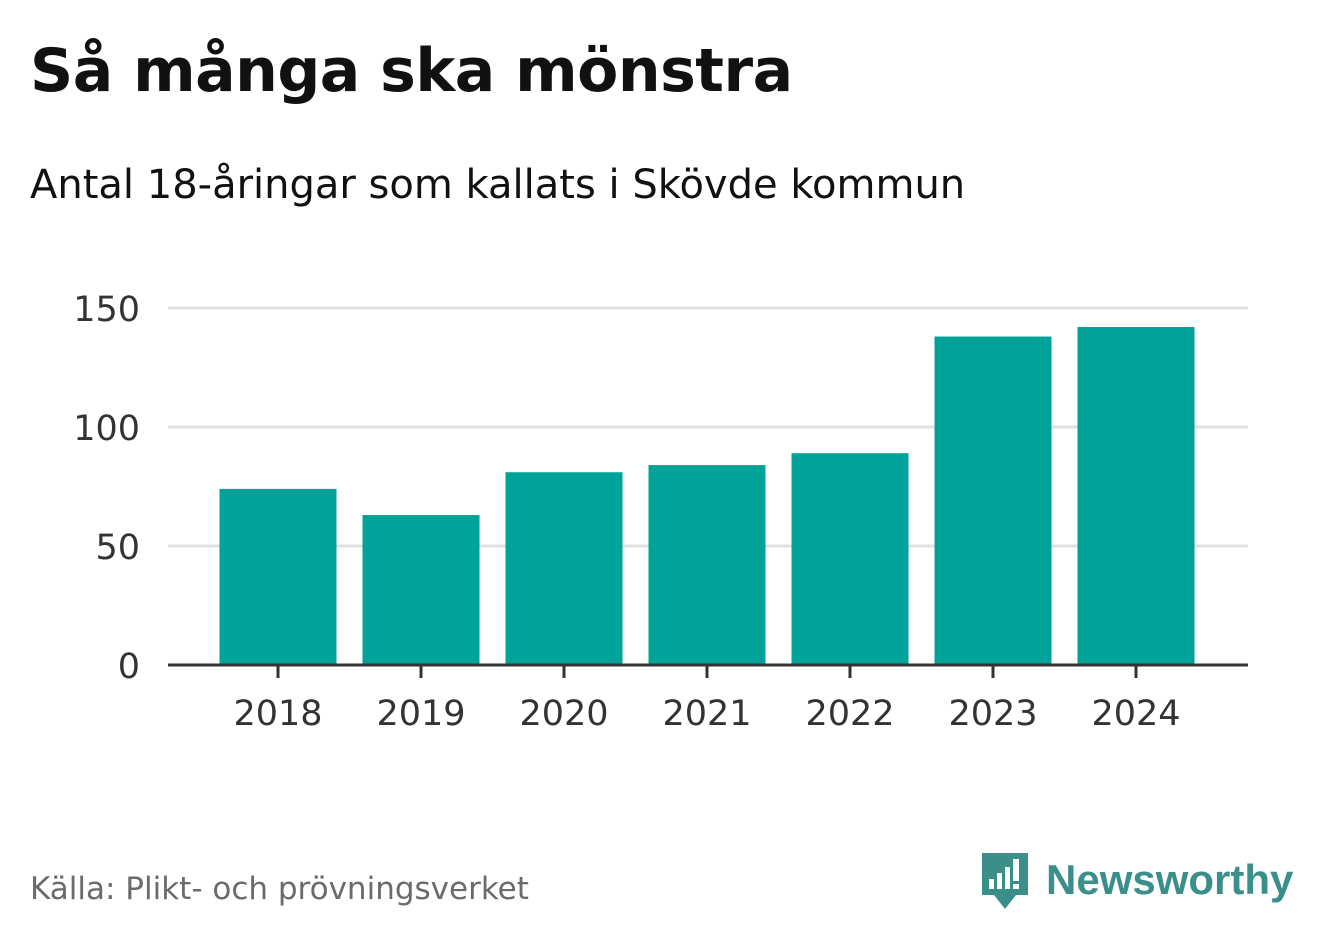 Image resolution: width=1322 pixels, height=939 pixels. I want to click on x-axis-tick-labels: 2018 2019 2020 2021 2022 2023 2024, so click(706, 714).